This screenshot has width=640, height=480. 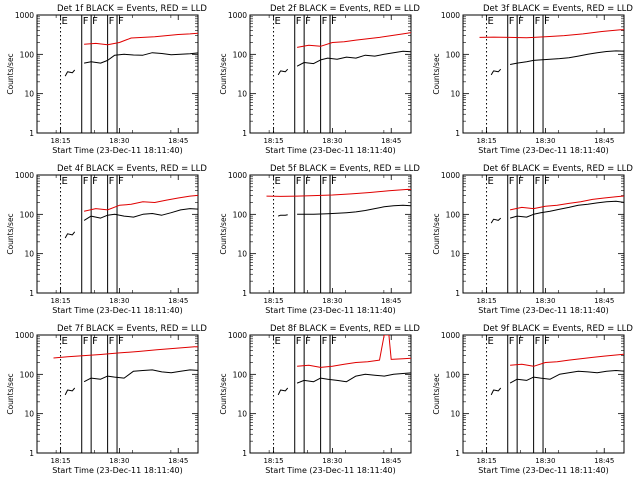 What do you see at coordinates (558, 9) in the screenshot?
I see `panel-title: Det 3f BLACK = Events, RED = LLD` at bounding box center [558, 9].